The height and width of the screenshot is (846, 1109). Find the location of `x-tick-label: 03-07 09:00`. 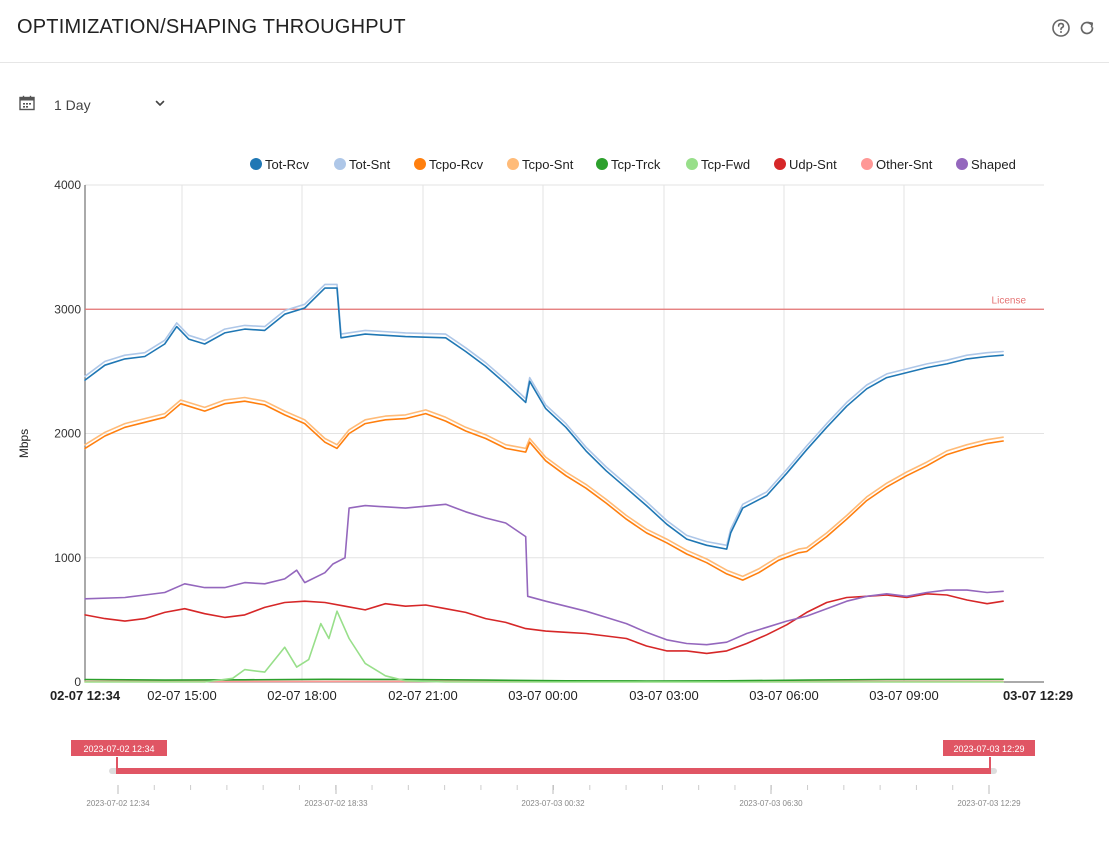

x-tick-label: 03-07 09:00 is located at coordinates (903, 695).